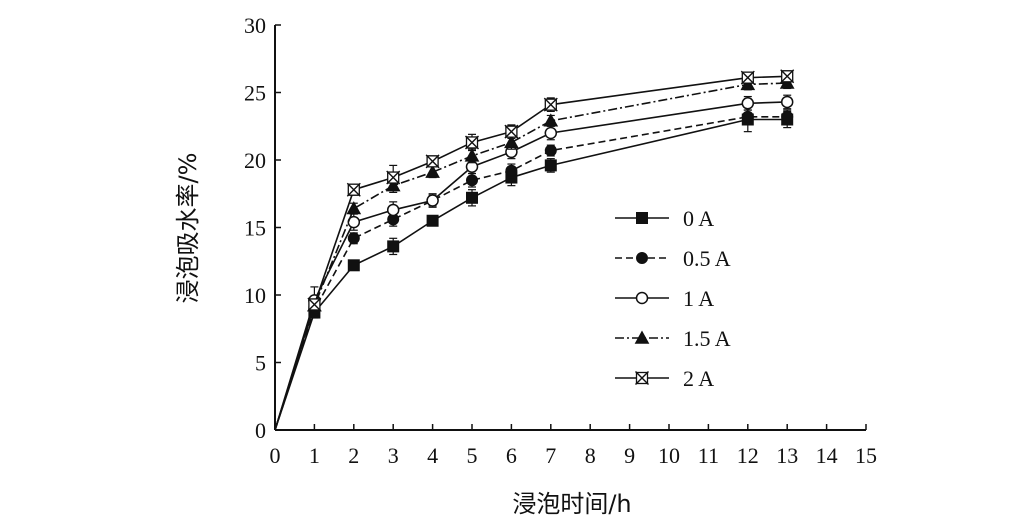  Describe the element at coordinates (866, 455) in the screenshot. I see `x-tick-label: 15` at that location.